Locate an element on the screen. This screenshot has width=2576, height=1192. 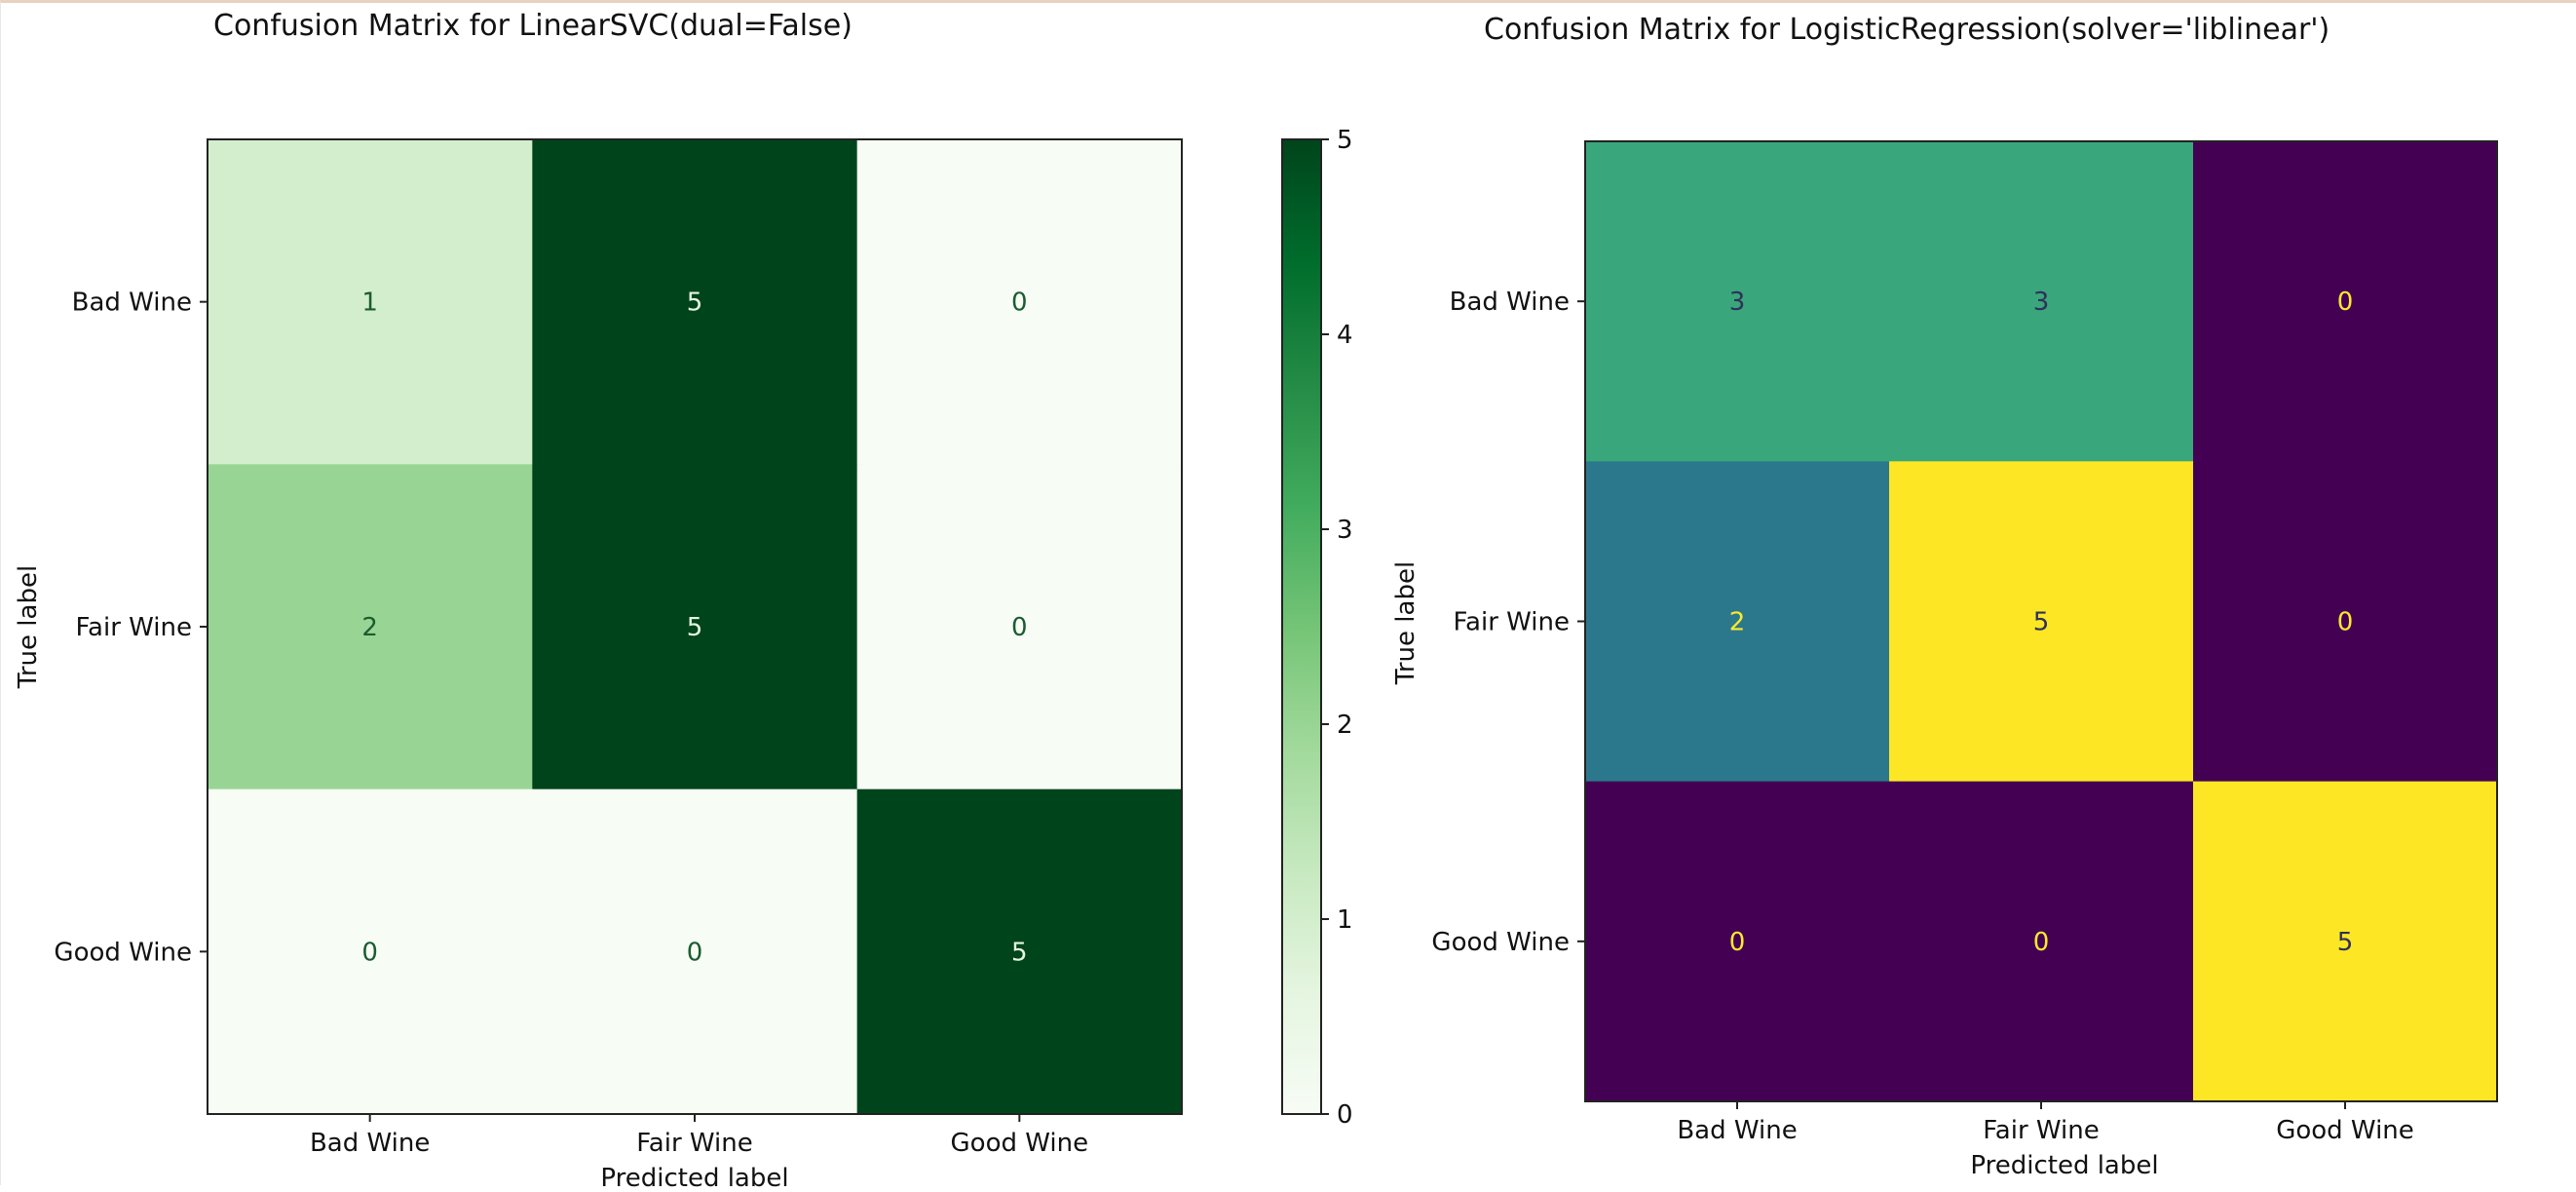
linearsvc-cell-value: 1 is located at coordinates (369, 303).